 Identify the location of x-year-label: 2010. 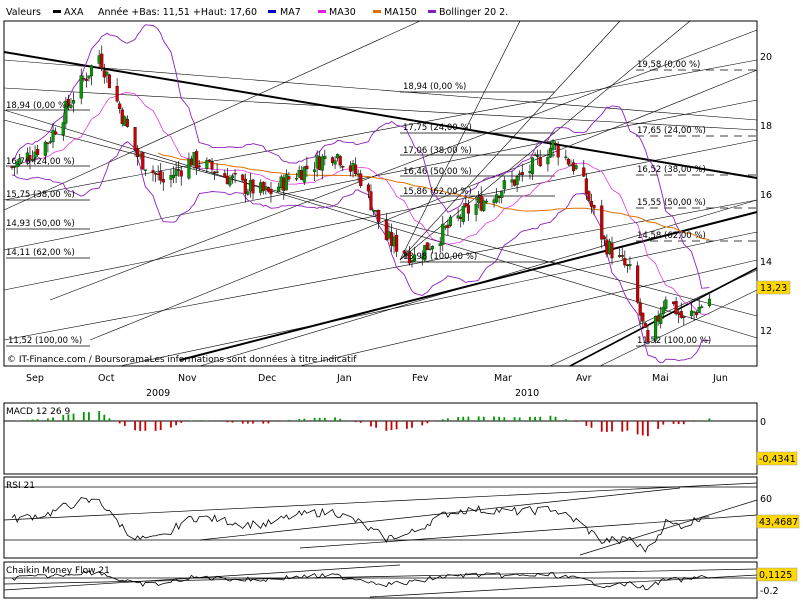
(527, 393).